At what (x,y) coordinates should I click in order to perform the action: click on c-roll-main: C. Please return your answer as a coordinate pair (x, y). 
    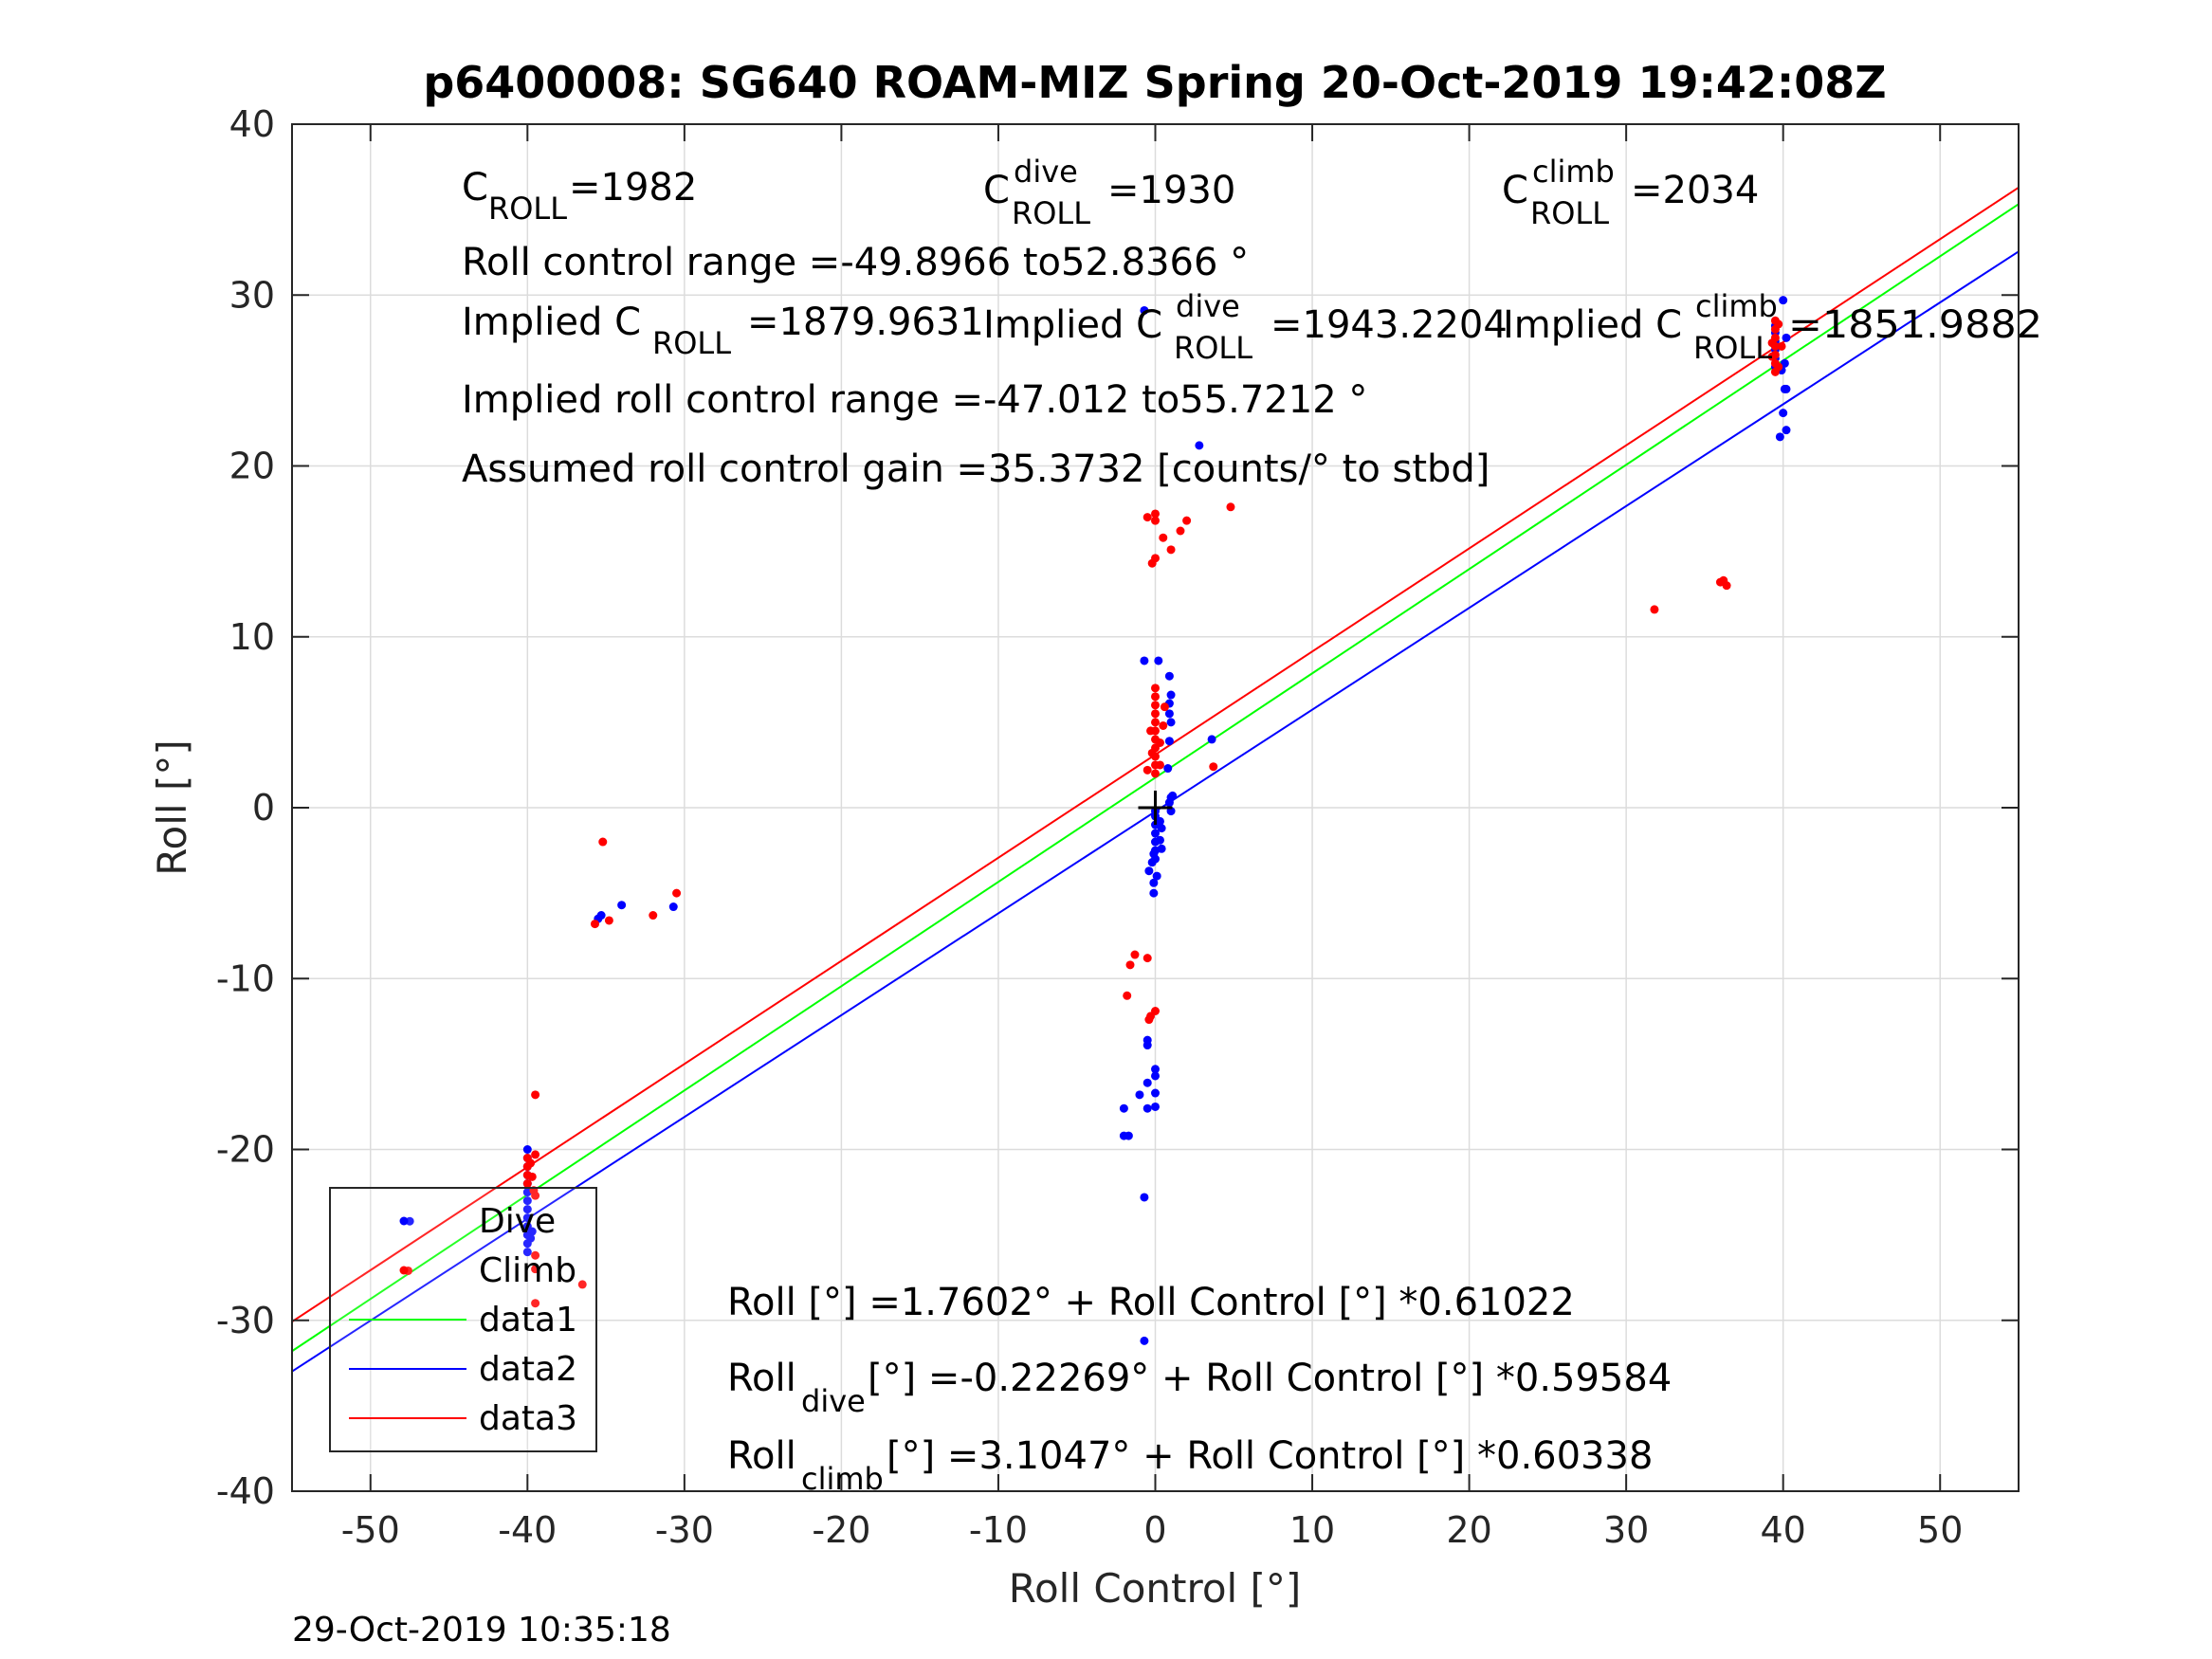
    Looking at the image, I should click on (475, 188).